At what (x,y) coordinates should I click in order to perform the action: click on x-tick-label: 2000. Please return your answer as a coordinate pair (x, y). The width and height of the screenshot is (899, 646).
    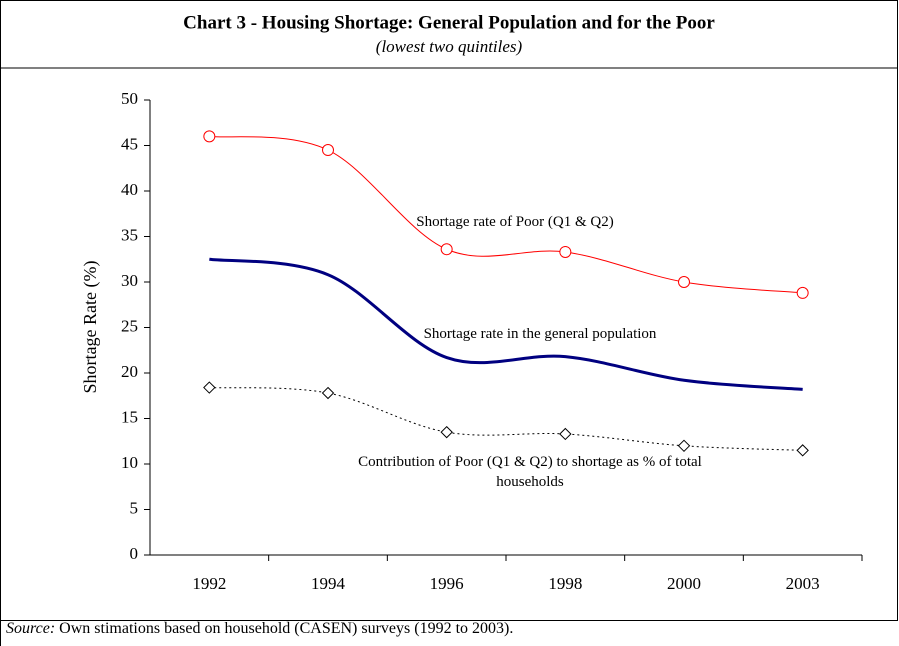
    Looking at the image, I should click on (684, 583).